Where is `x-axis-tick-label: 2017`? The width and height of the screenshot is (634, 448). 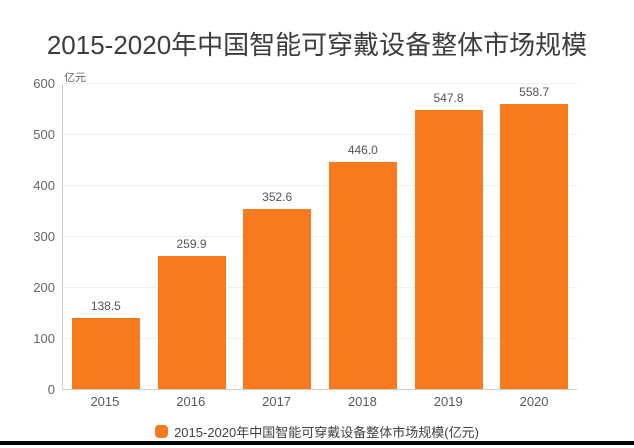 x-axis-tick-label: 2017 is located at coordinates (277, 401).